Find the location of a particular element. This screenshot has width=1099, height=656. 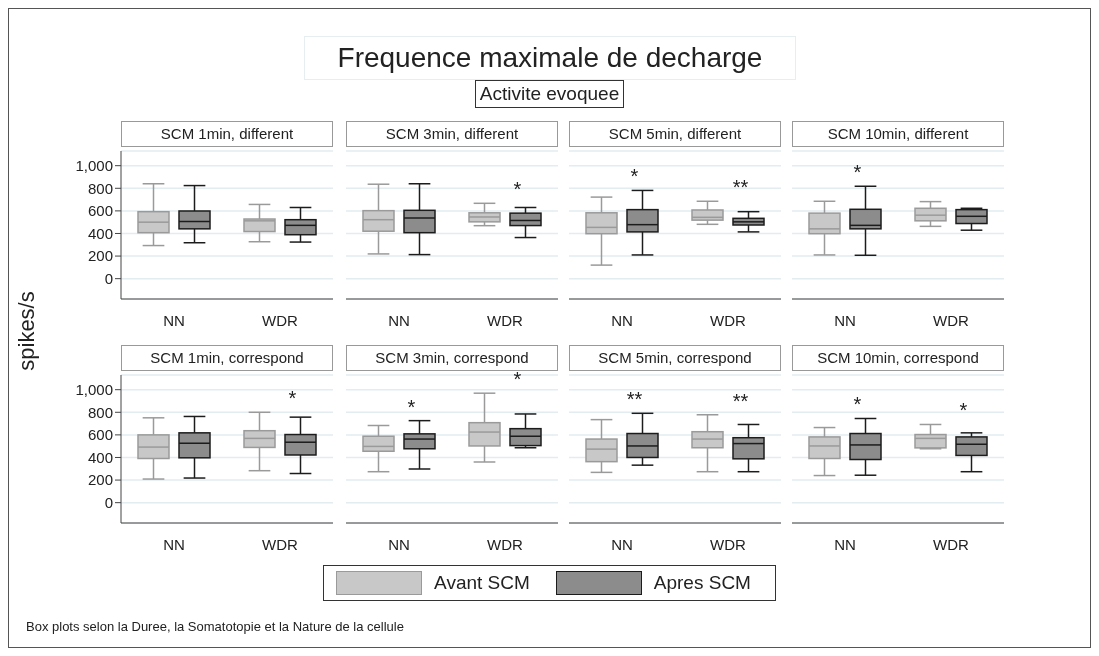

y-axis-title: spikes/s is located at coordinates (27, 331).